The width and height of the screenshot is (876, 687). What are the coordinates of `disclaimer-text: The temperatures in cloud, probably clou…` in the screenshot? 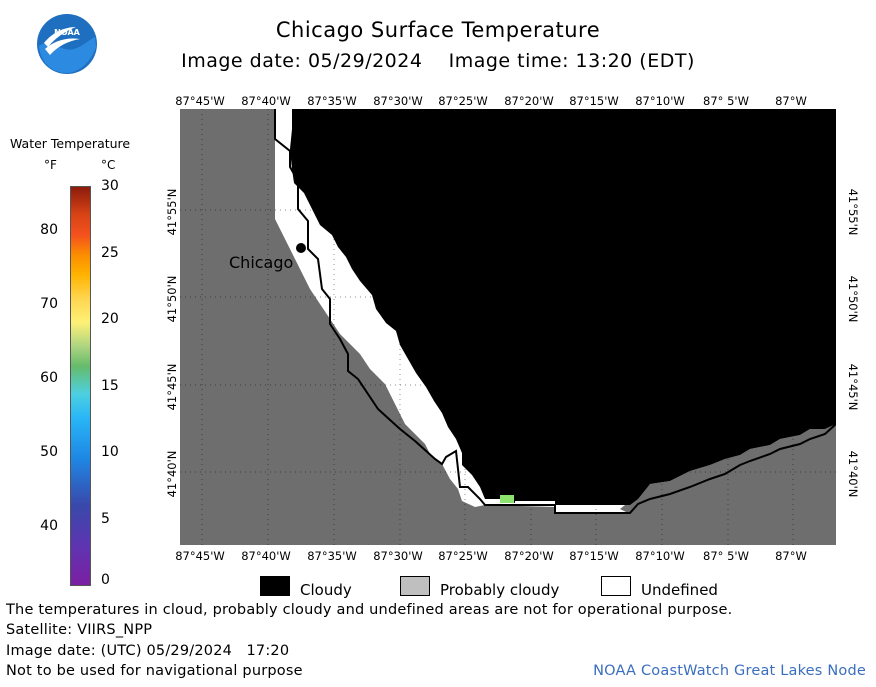 It's located at (369, 610).